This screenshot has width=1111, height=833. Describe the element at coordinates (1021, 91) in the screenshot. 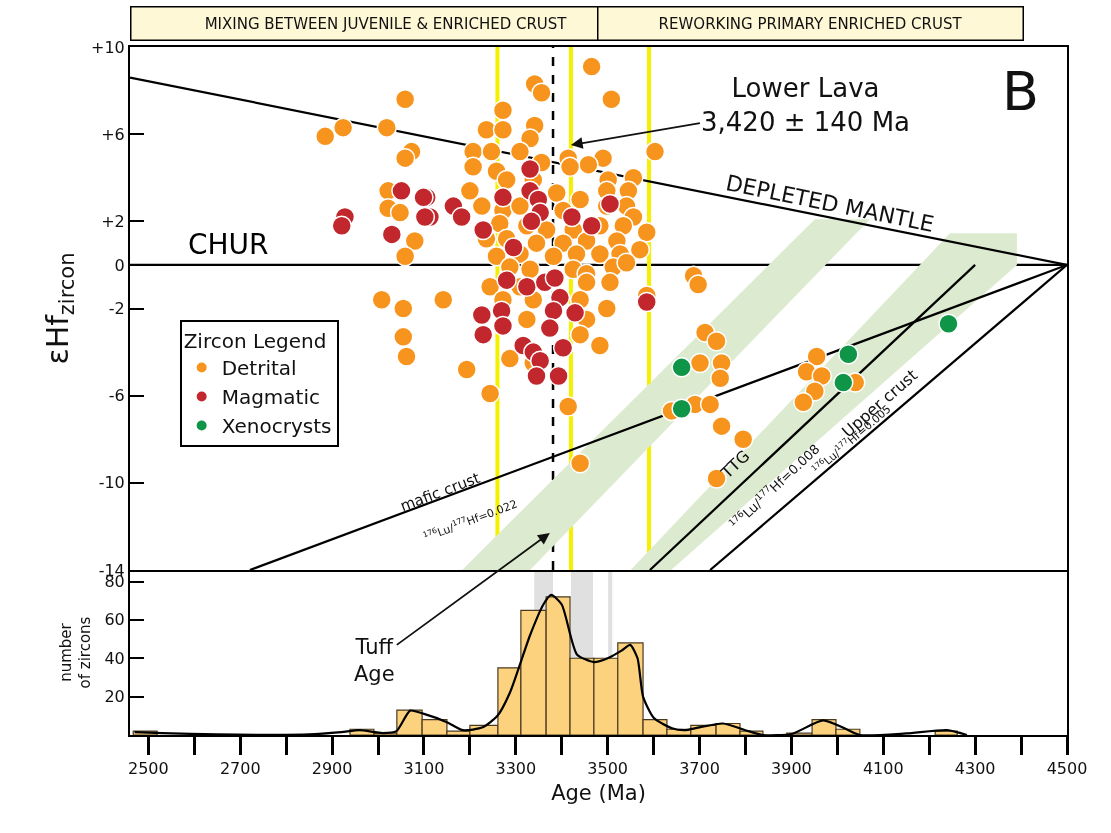

I see `annotation: B` at that location.